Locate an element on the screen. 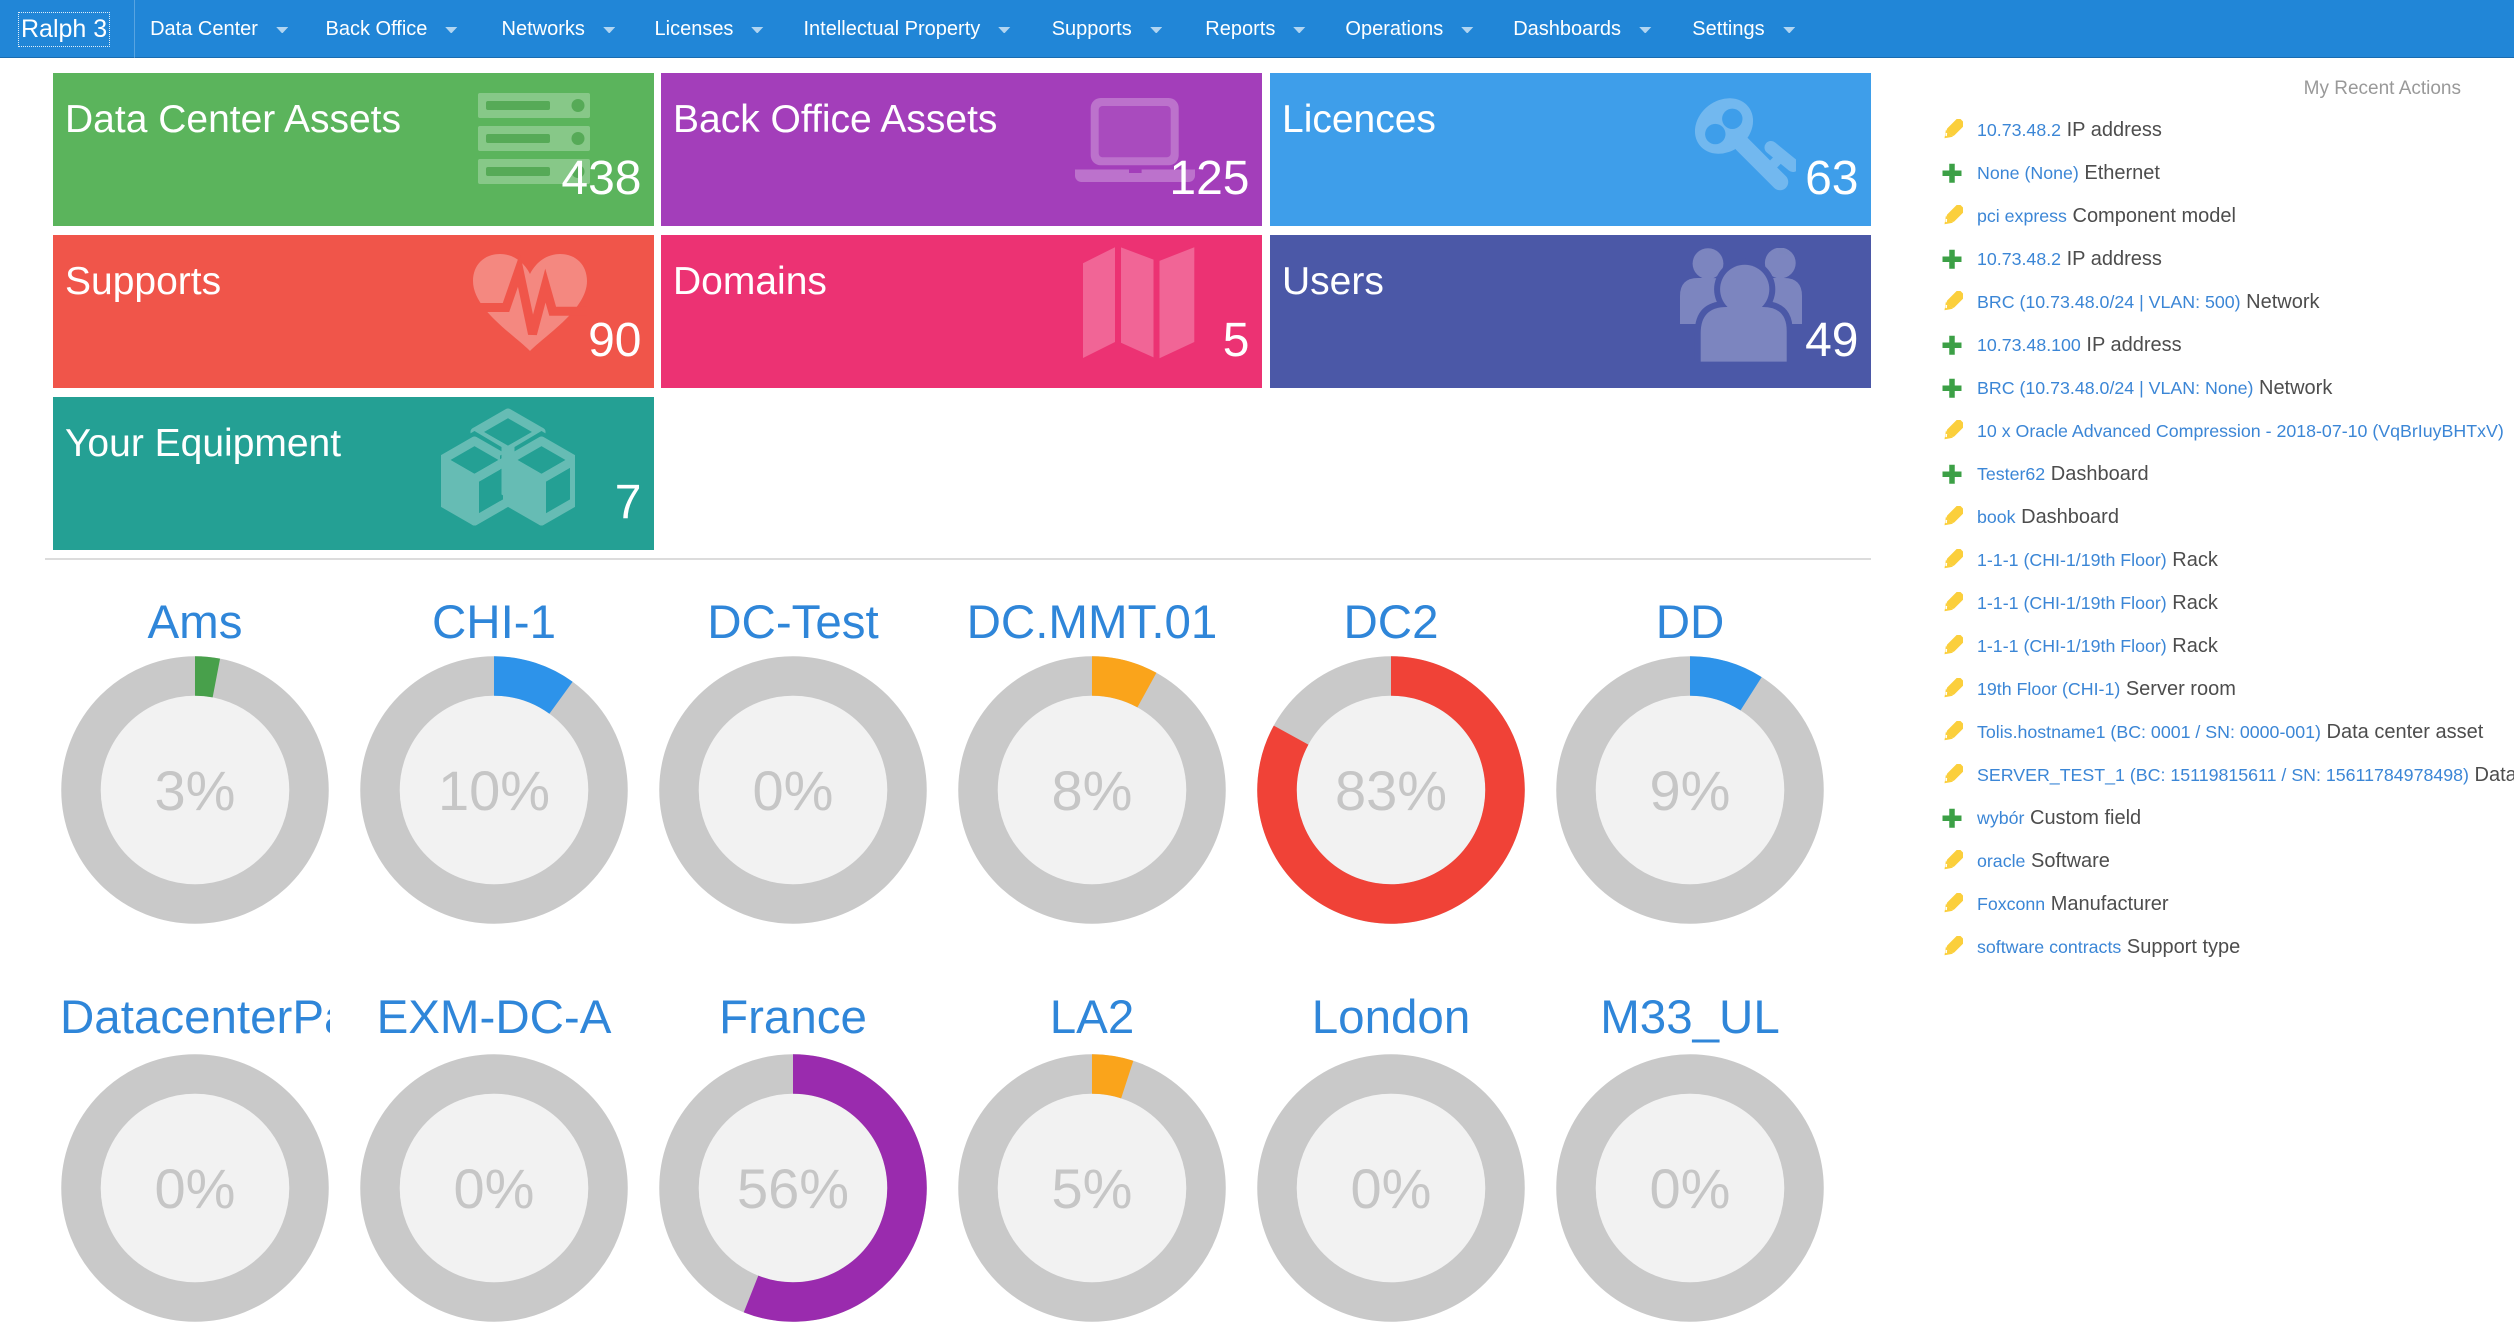  svg-text: 56% is located at coordinates (793, 1188).